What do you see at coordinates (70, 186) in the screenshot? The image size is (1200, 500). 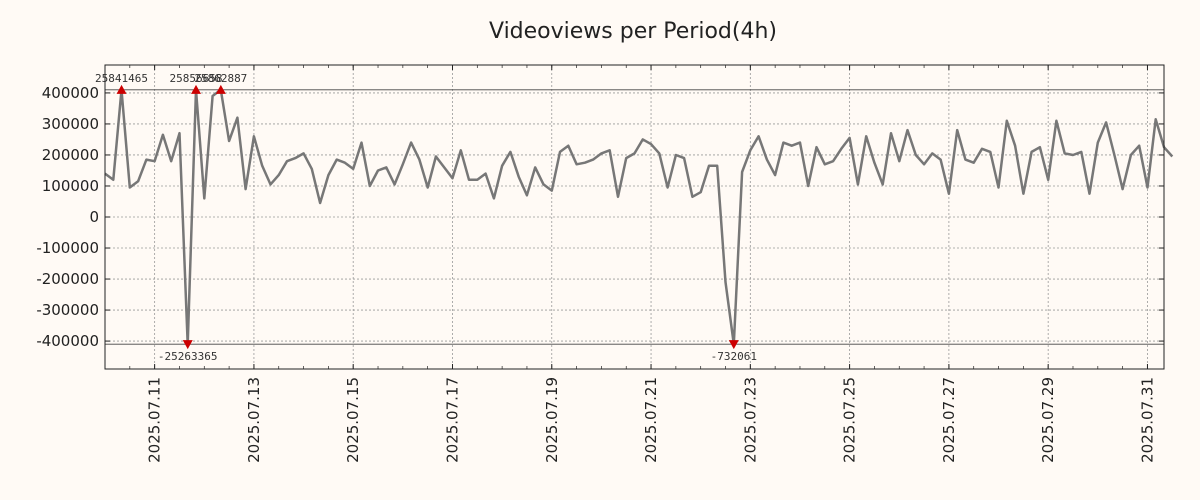 I see `y-tick-label: 100000` at bounding box center [70, 186].